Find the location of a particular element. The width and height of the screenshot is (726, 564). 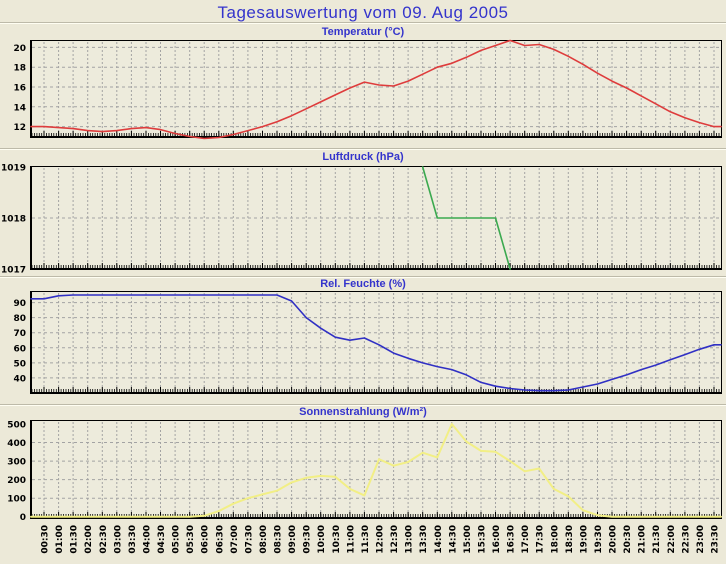

x-tick-label: 18:00 is located at coordinates (555, 539).